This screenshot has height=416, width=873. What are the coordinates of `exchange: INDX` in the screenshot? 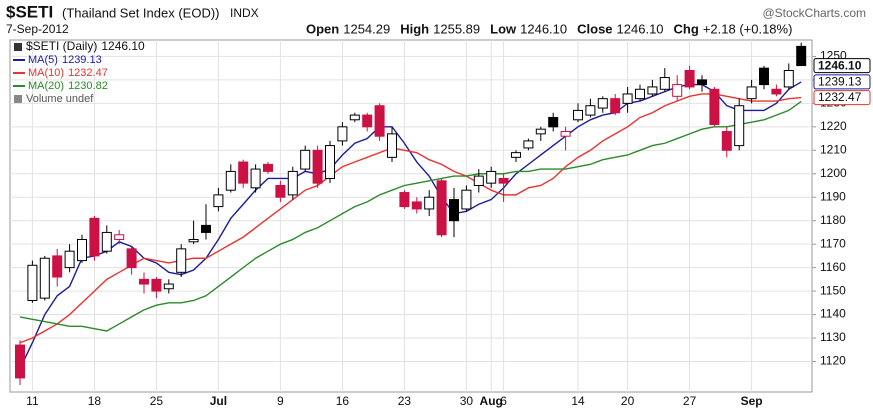 It's located at (244, 13).